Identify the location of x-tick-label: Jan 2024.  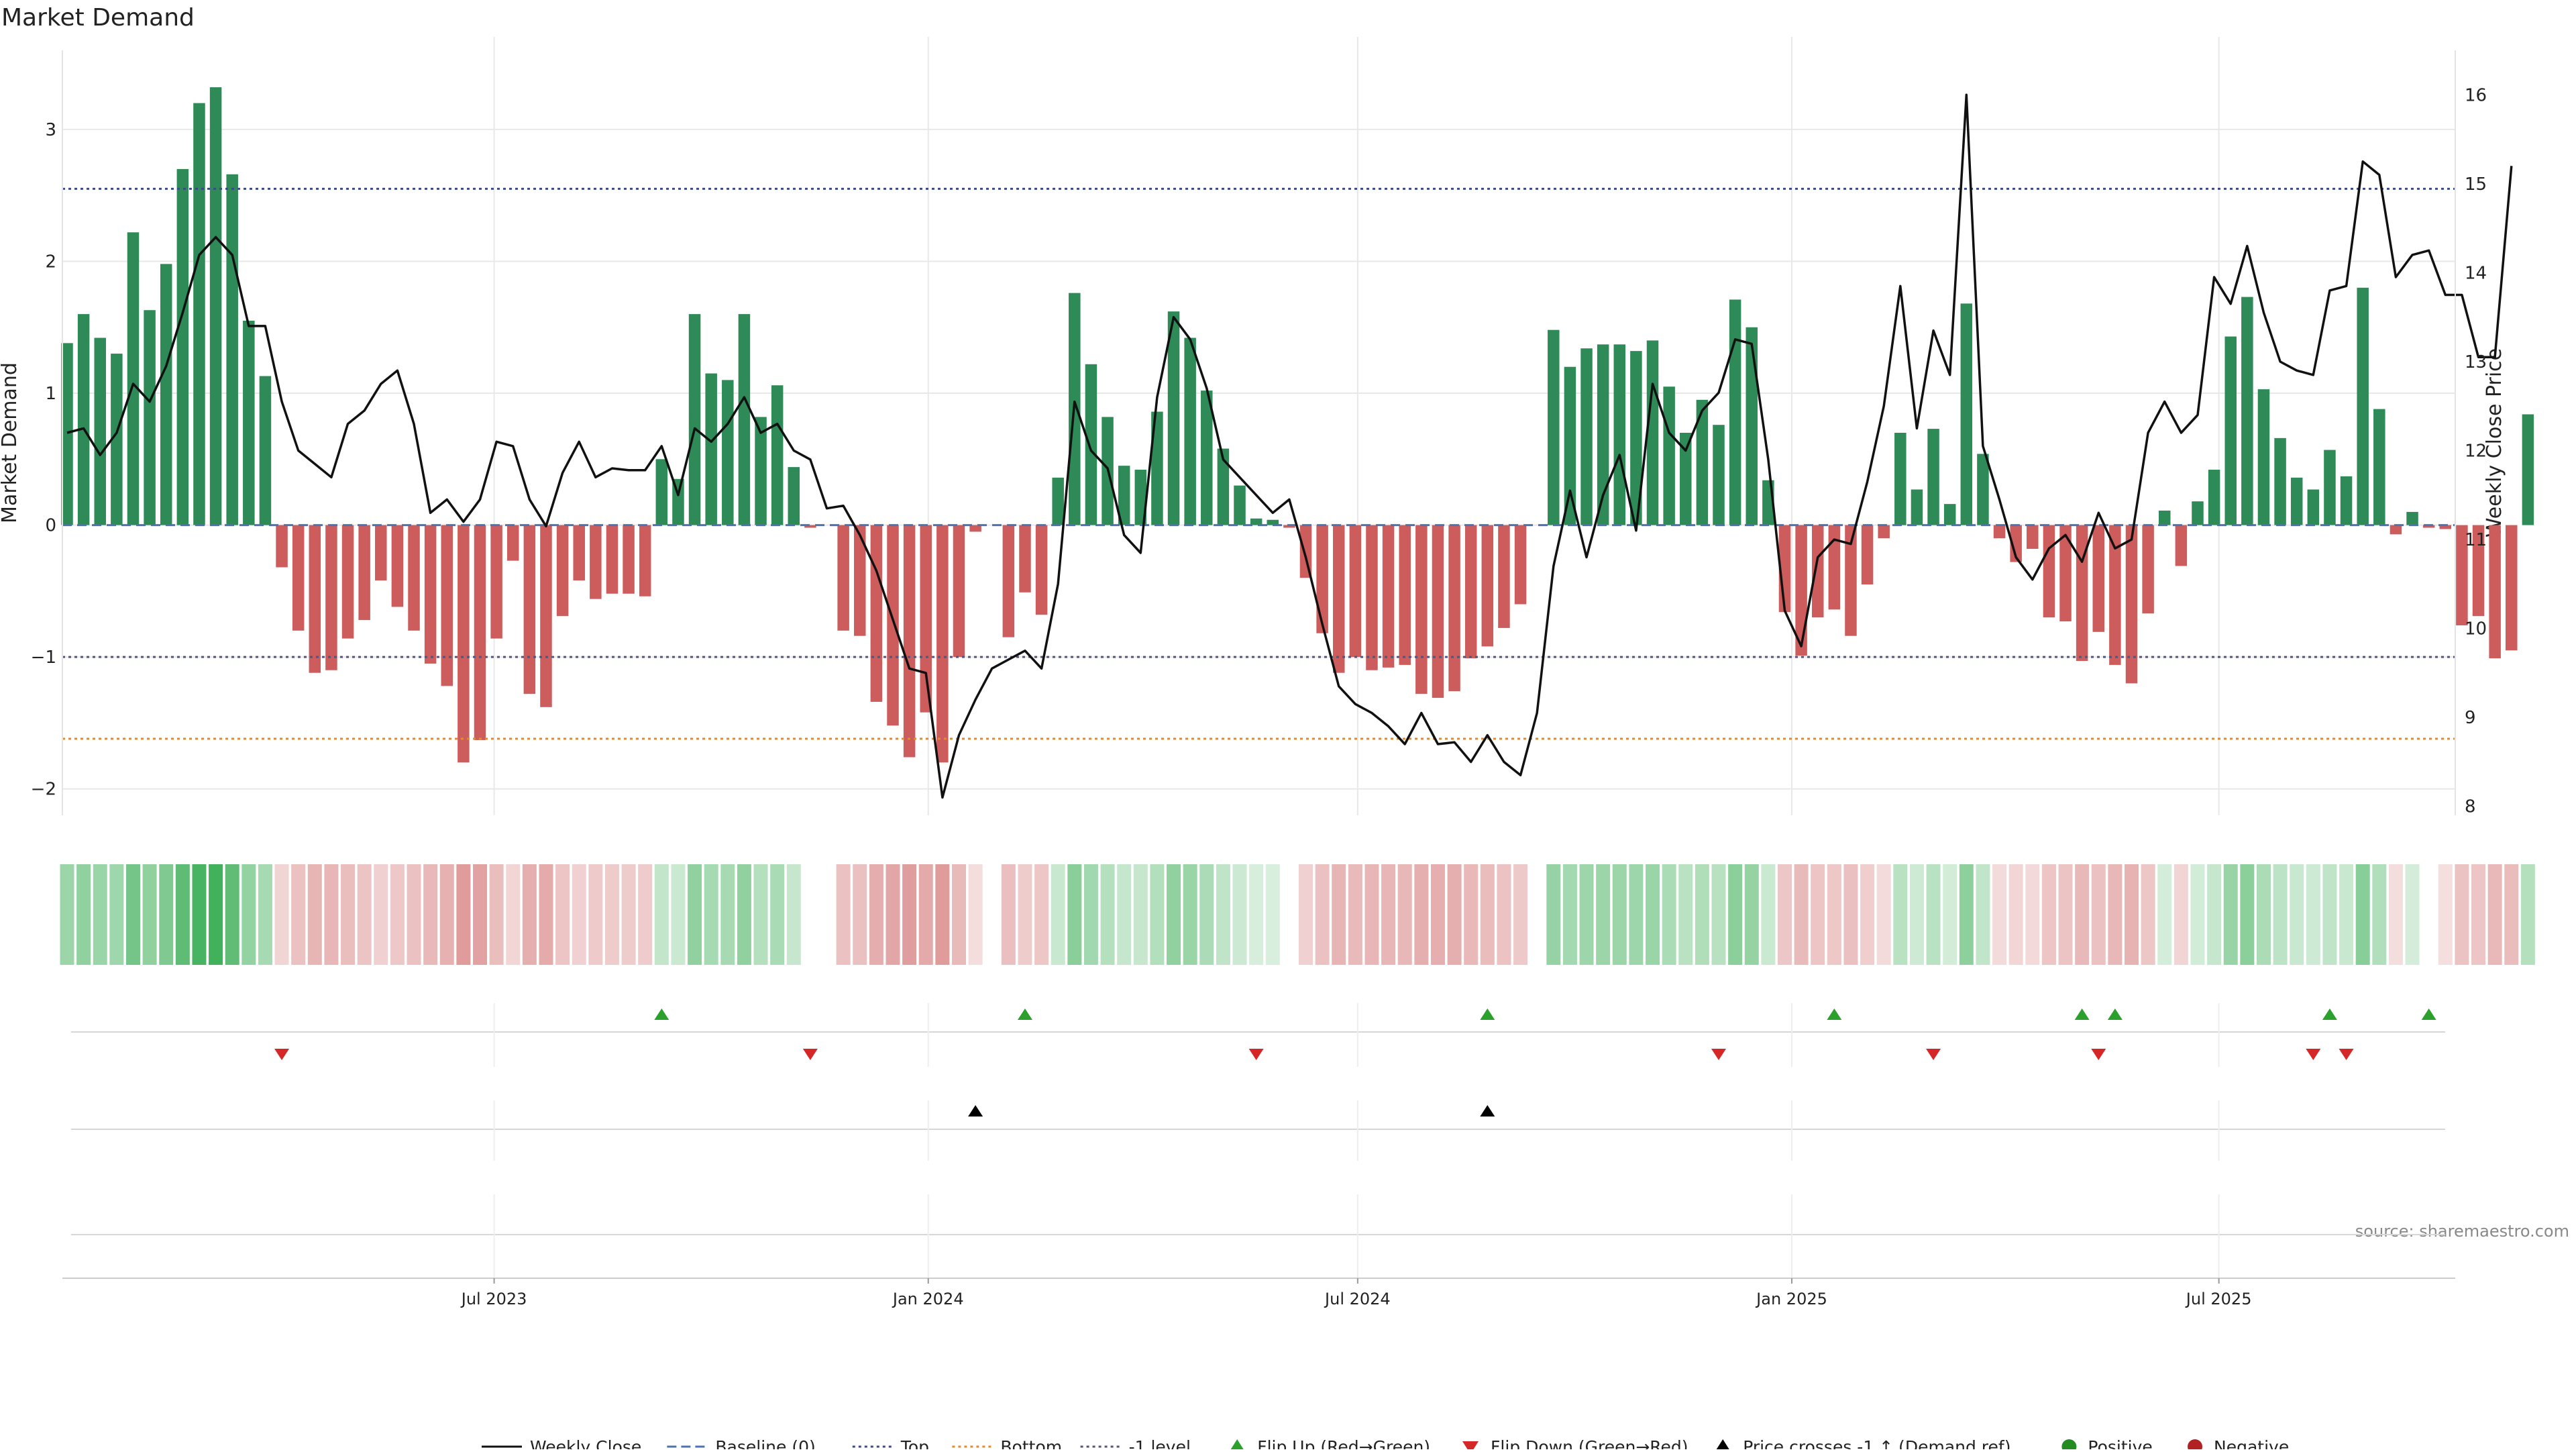
(928, 1299).